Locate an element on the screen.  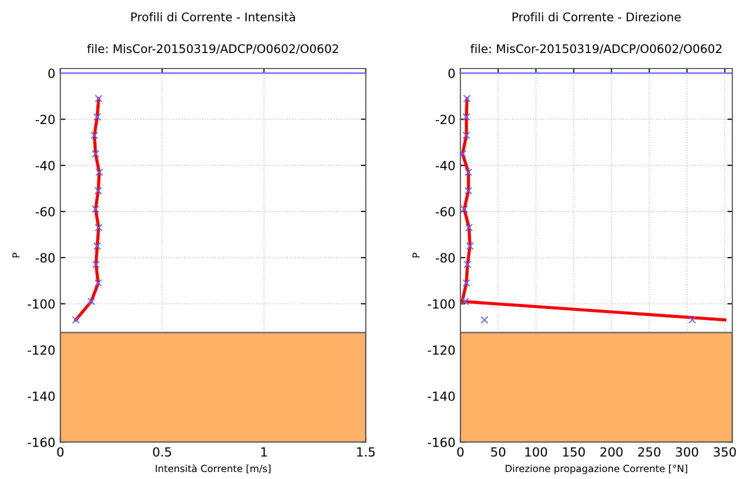
x-tick-label: 350 is located at coordinates (725, 452).